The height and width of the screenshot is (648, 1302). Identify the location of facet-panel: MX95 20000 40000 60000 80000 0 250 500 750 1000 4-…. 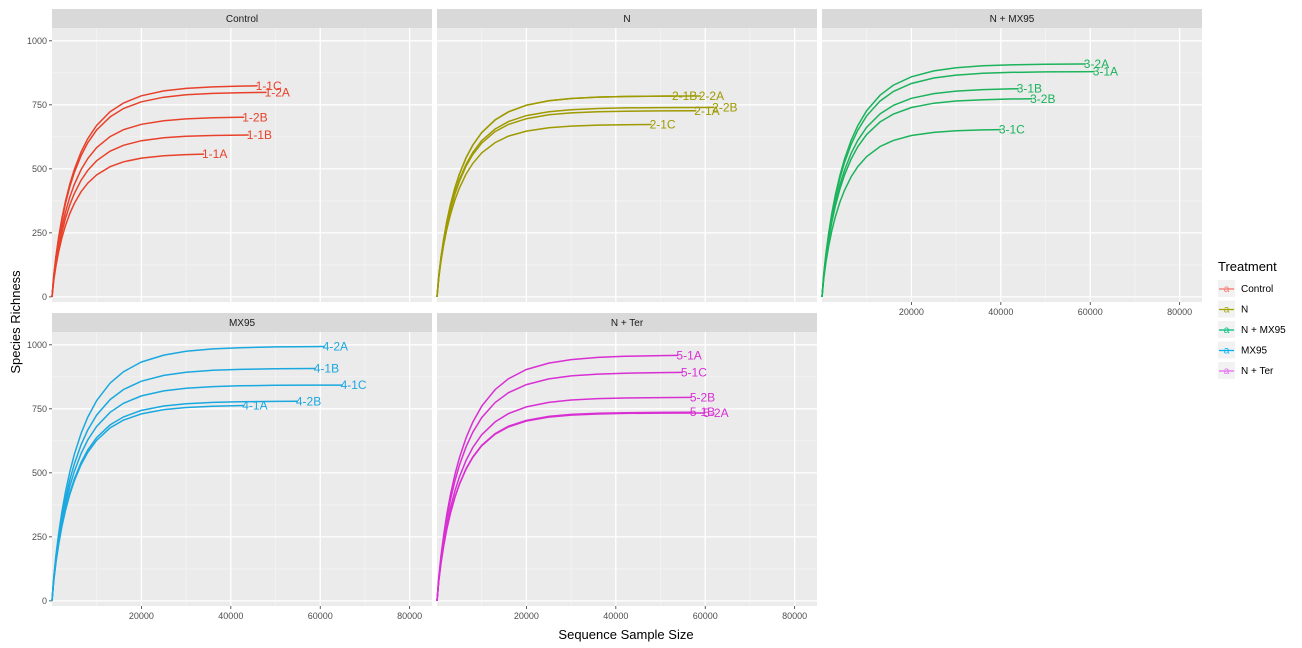
(229, 467).